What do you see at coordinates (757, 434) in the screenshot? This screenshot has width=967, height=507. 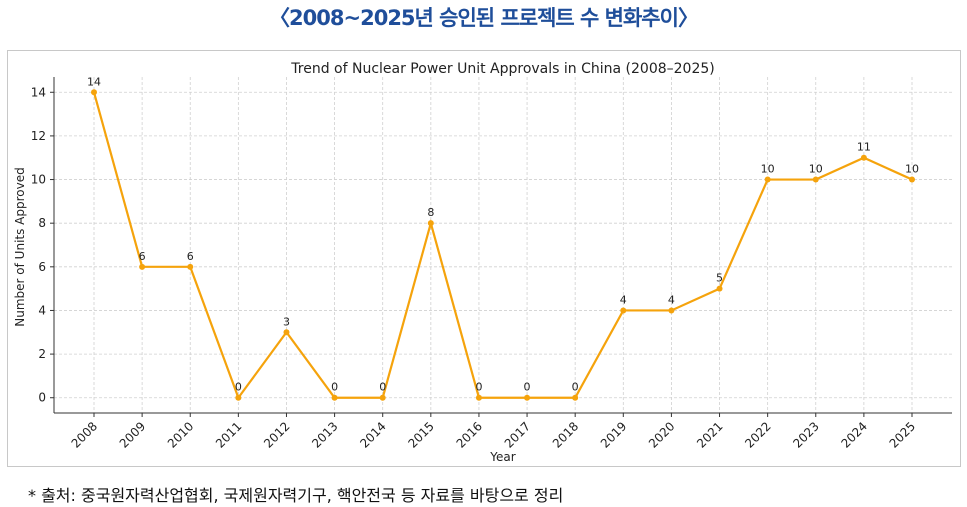 I see `x-tick-label: 2022` at bounding box center [757, 434].